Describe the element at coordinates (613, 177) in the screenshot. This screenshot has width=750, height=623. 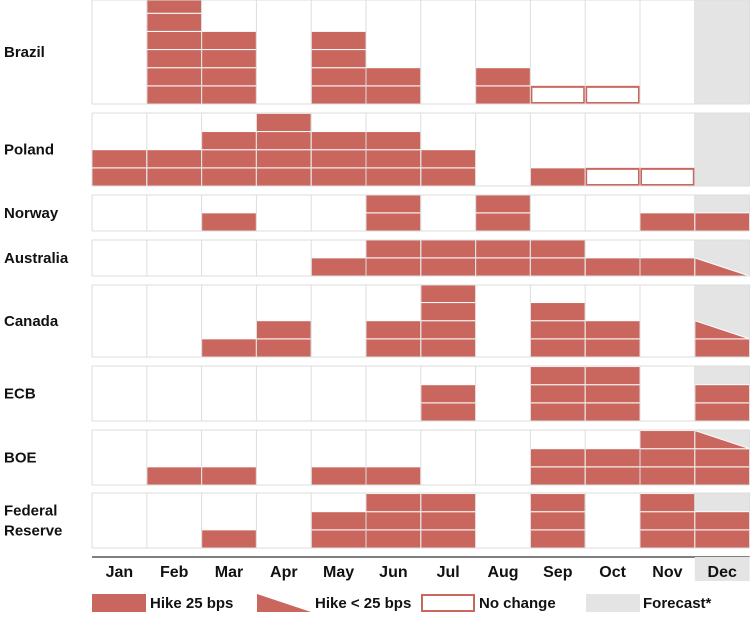
I see `no-change-poland-oct` at that location.